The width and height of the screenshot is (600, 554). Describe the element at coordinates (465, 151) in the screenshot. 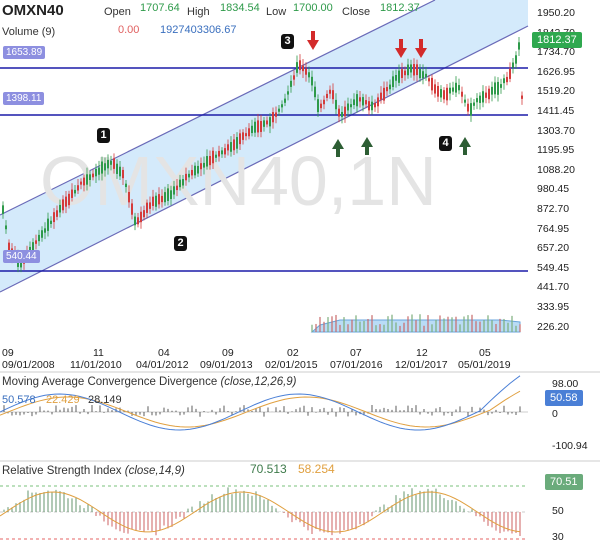

I see `buy-arrow-stem` at that location.